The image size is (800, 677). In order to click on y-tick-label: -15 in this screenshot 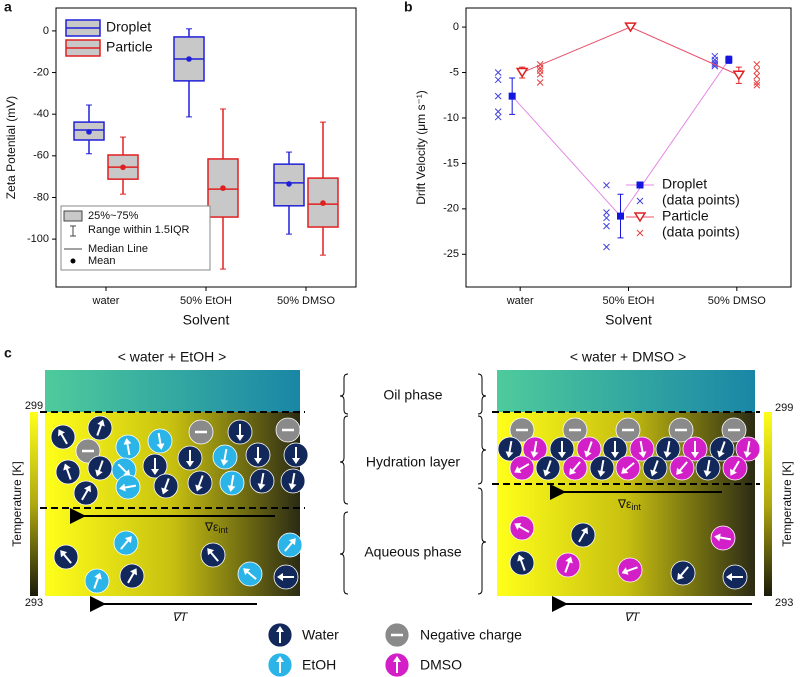, I will do `click(451, 163)`.